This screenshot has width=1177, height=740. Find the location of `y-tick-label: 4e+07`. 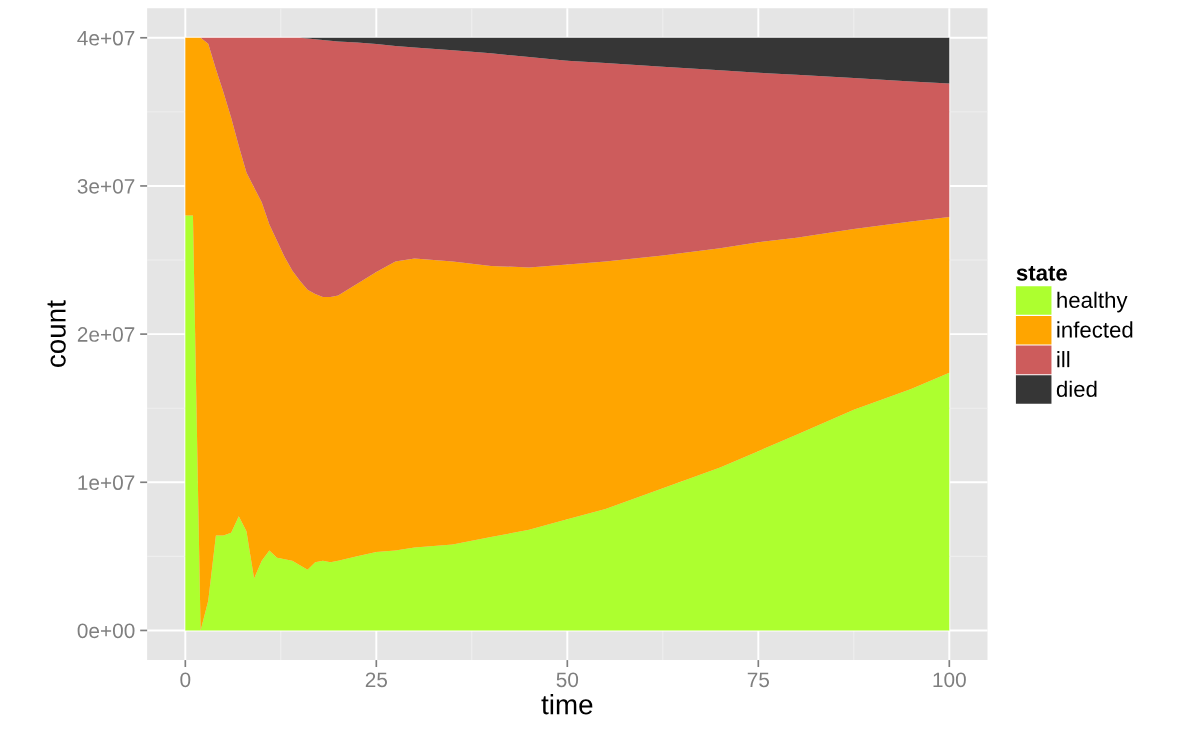

y-tick-label: 4e+07 is located at coordinates (106, 38).